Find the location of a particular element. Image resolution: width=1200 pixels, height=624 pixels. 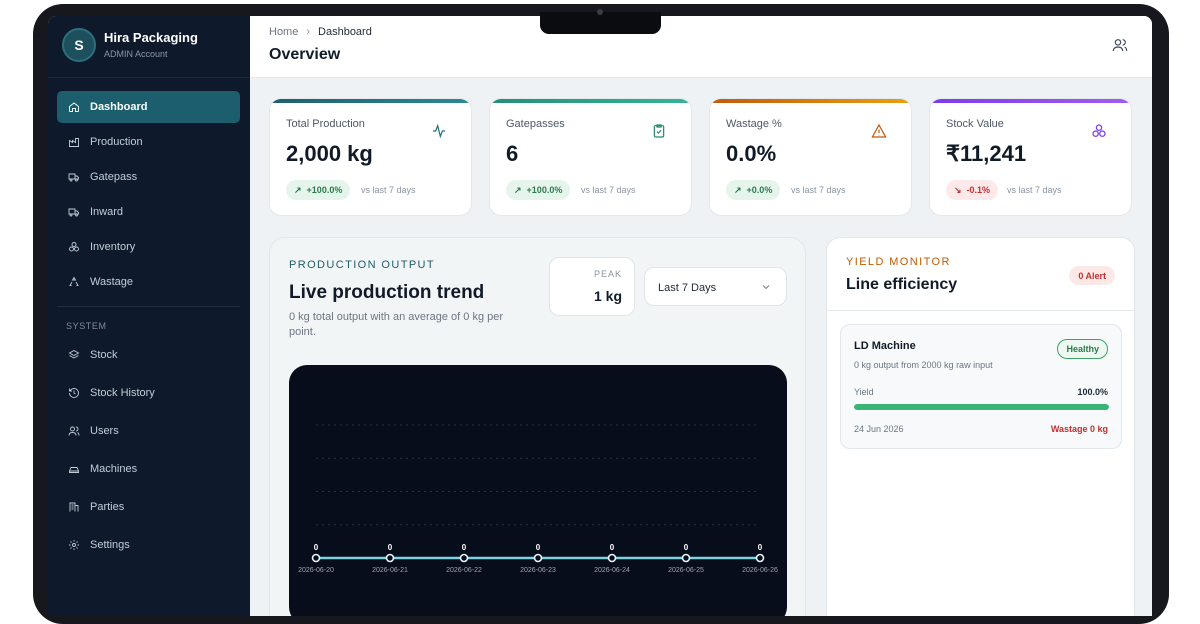

breadcrumb: Home › Dashboard is located at coordinates (320, 32).